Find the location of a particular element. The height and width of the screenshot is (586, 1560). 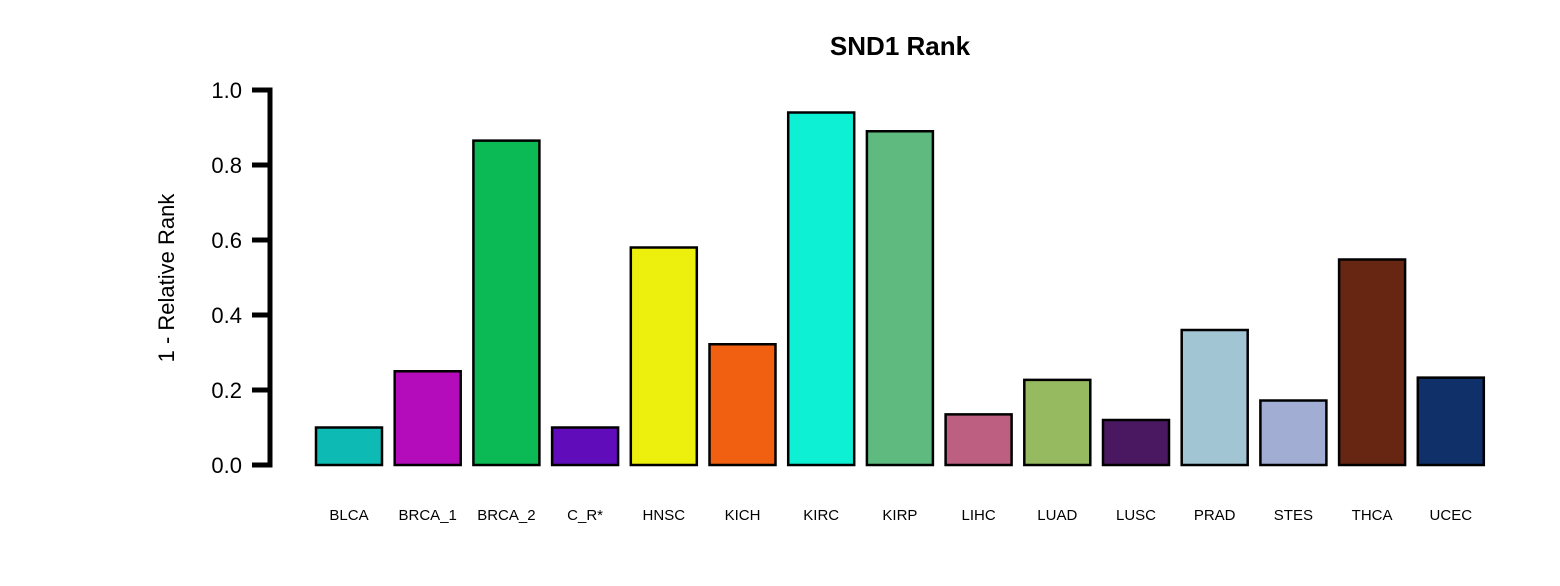

bar-kirp is located at coordinates (900, 298).